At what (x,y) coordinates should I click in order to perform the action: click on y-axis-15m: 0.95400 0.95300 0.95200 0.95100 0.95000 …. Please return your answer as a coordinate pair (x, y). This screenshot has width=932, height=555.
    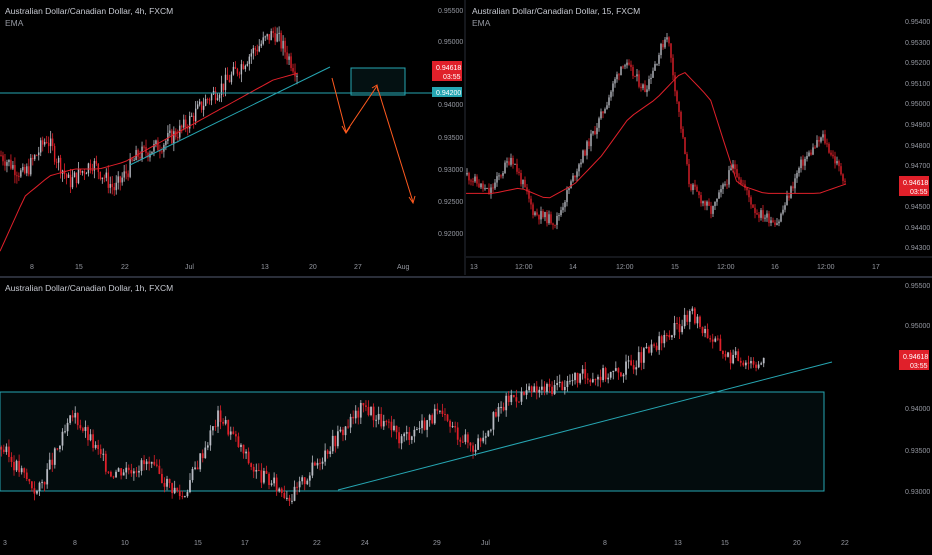
    Looking at the image, I should click on (914, 135).